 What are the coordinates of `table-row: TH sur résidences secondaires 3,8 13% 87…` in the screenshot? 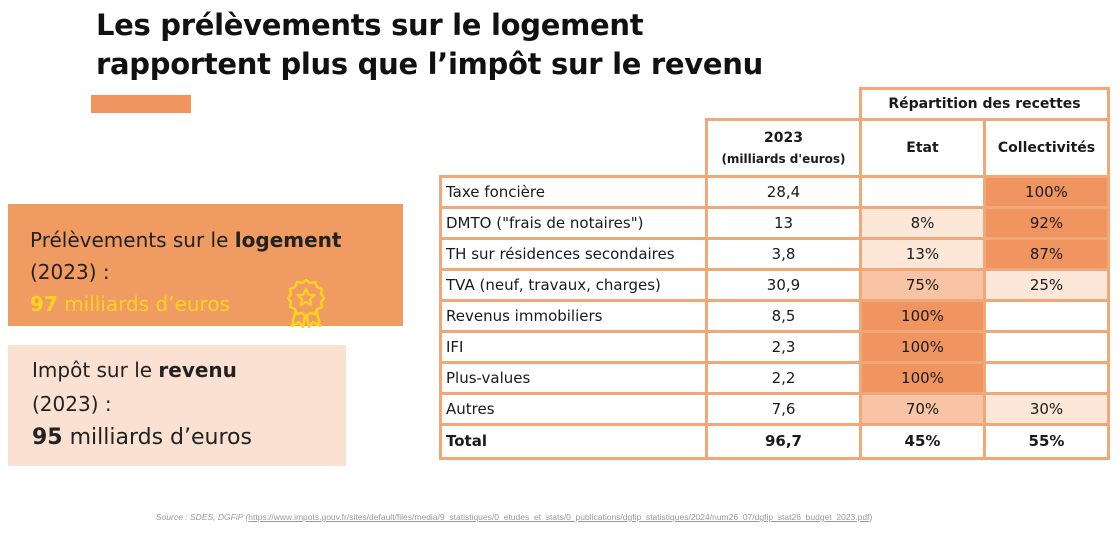 It's located at (774, 253).